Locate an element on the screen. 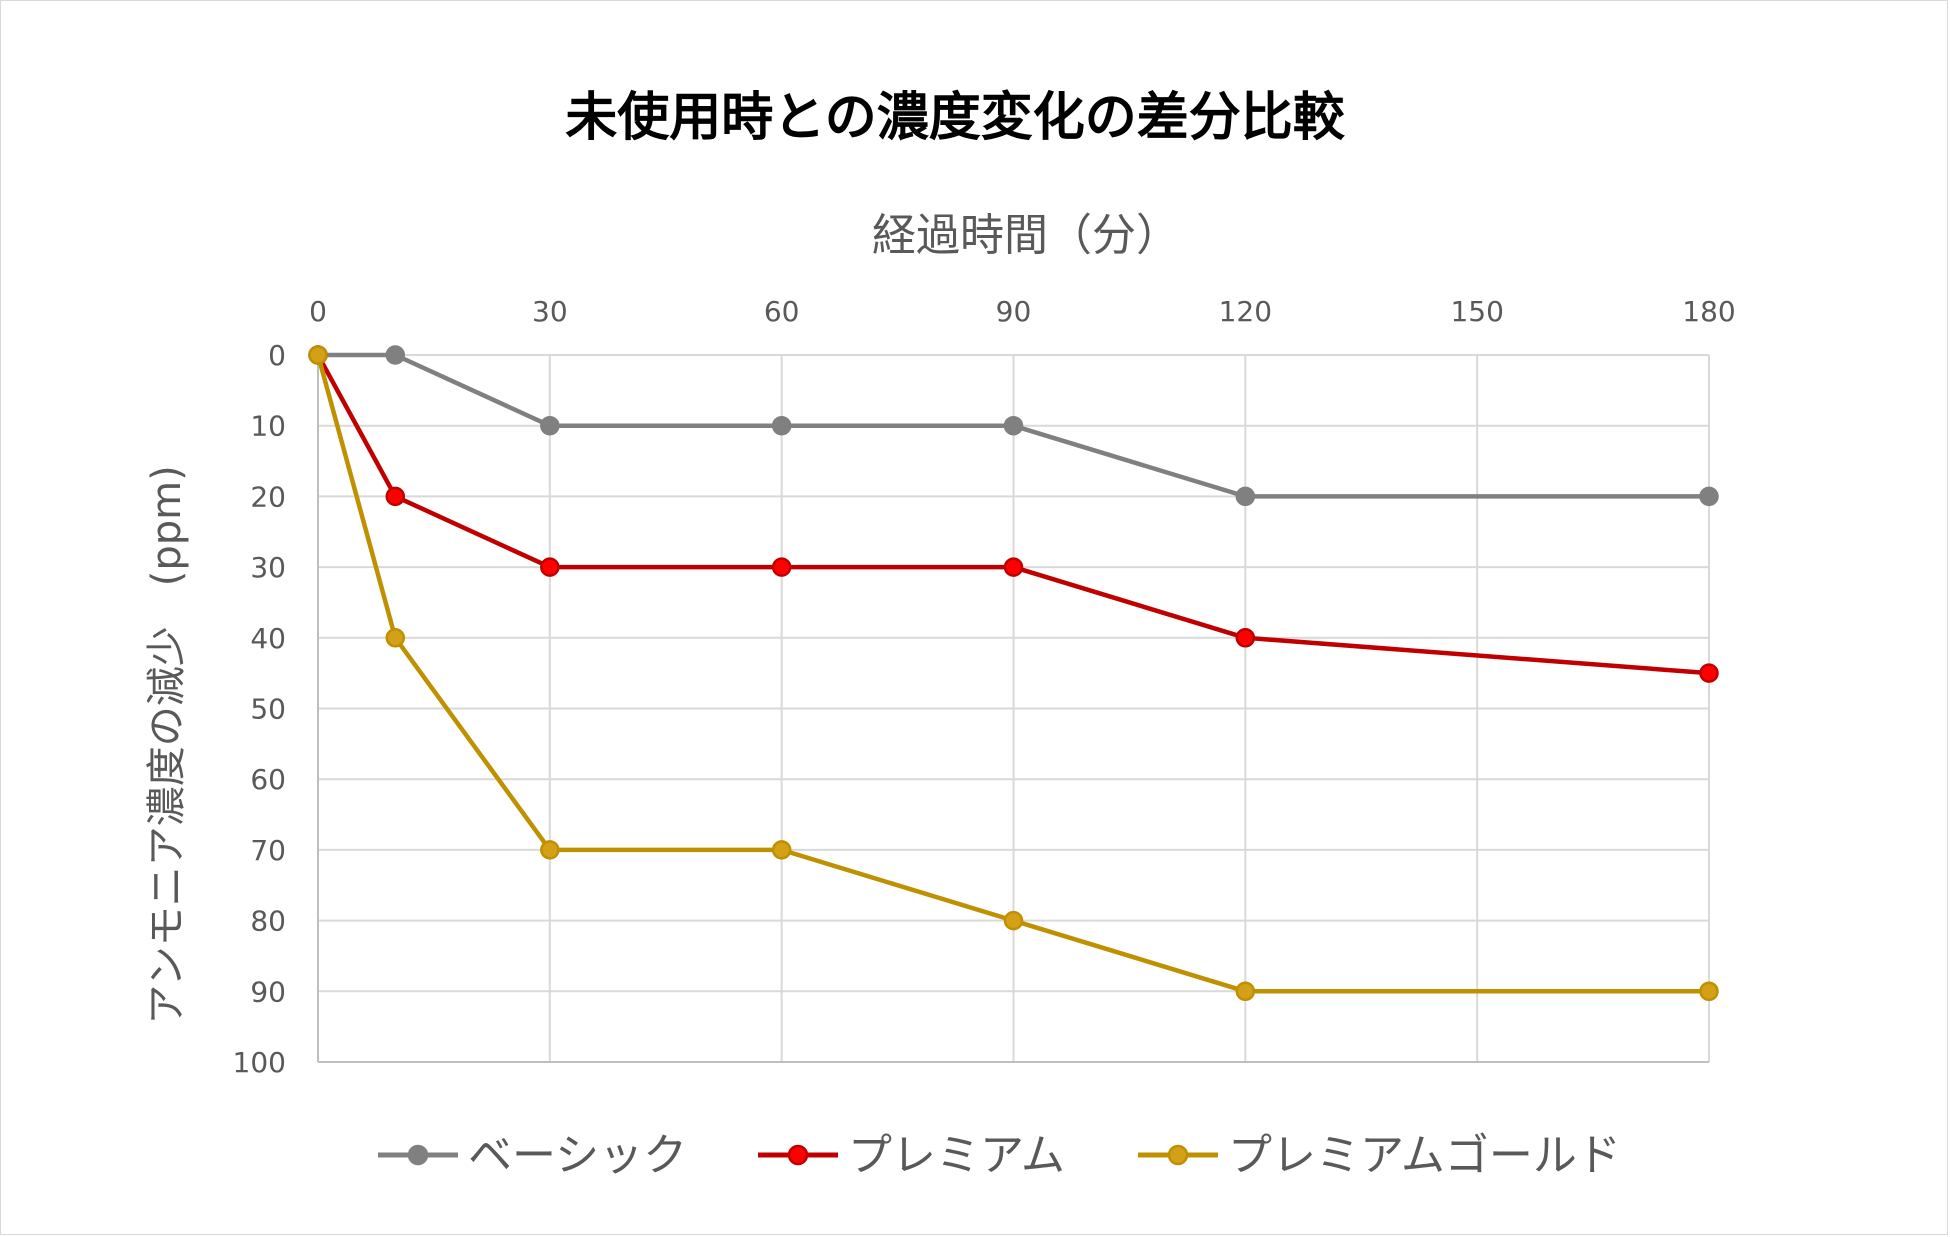 This screenshot has height=1237, width=1950. x-tick-label: 30 is located at coordinates (550, 311).